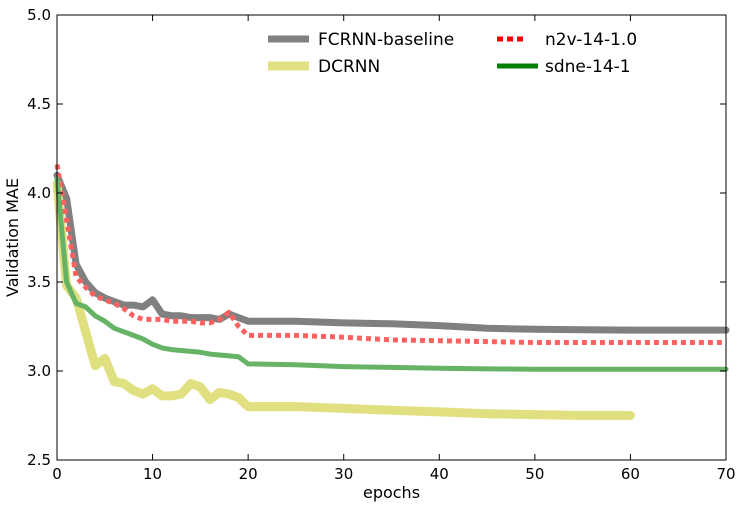  Describe the element at coordinates (152, 474) in the screenshot. I see `x-tick-label: 10` at that location.